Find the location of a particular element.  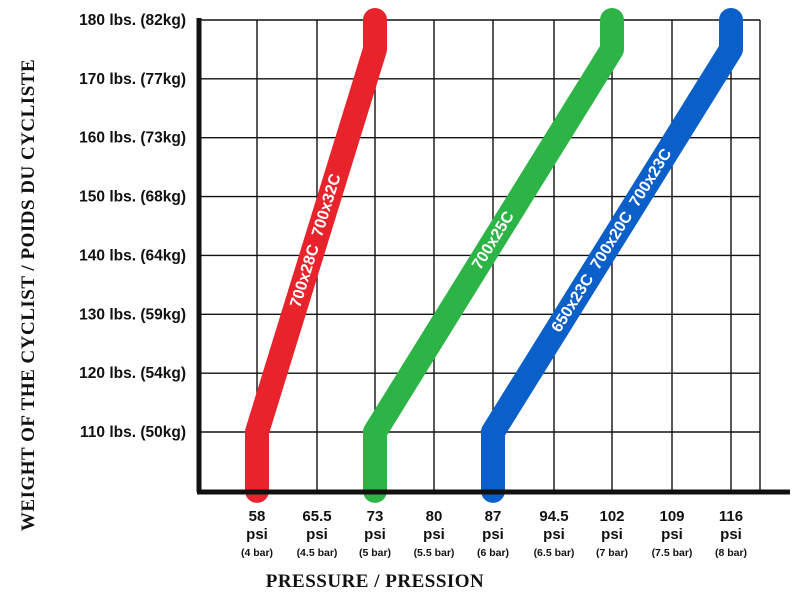

x-tick-label: 80 is located at coordinates (434, 516).